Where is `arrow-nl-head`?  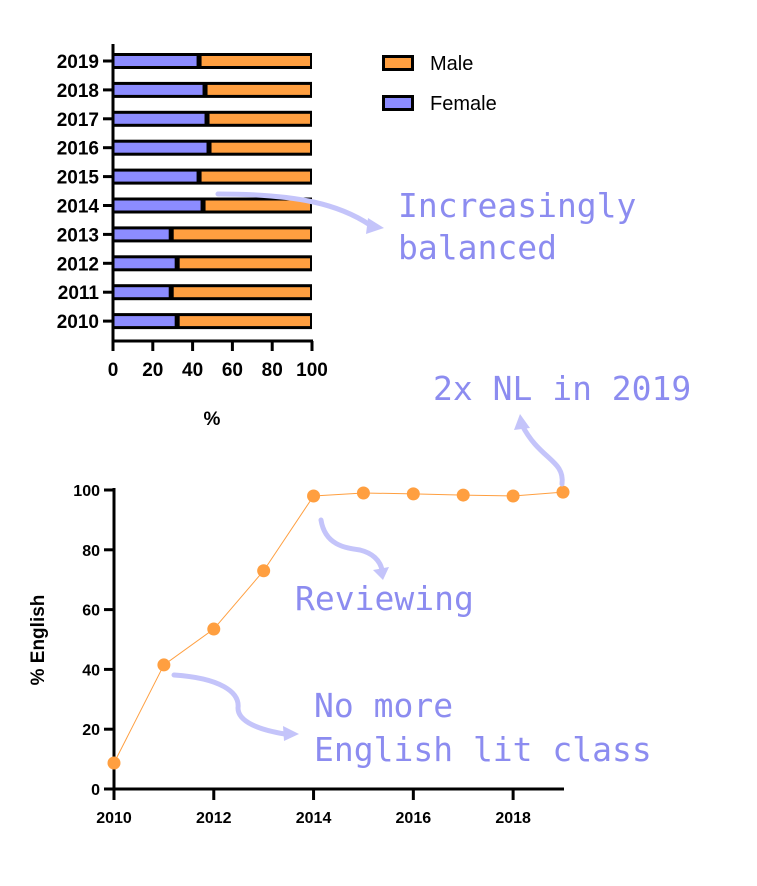 arrow-nl-head is located at coordinates (522, 422).